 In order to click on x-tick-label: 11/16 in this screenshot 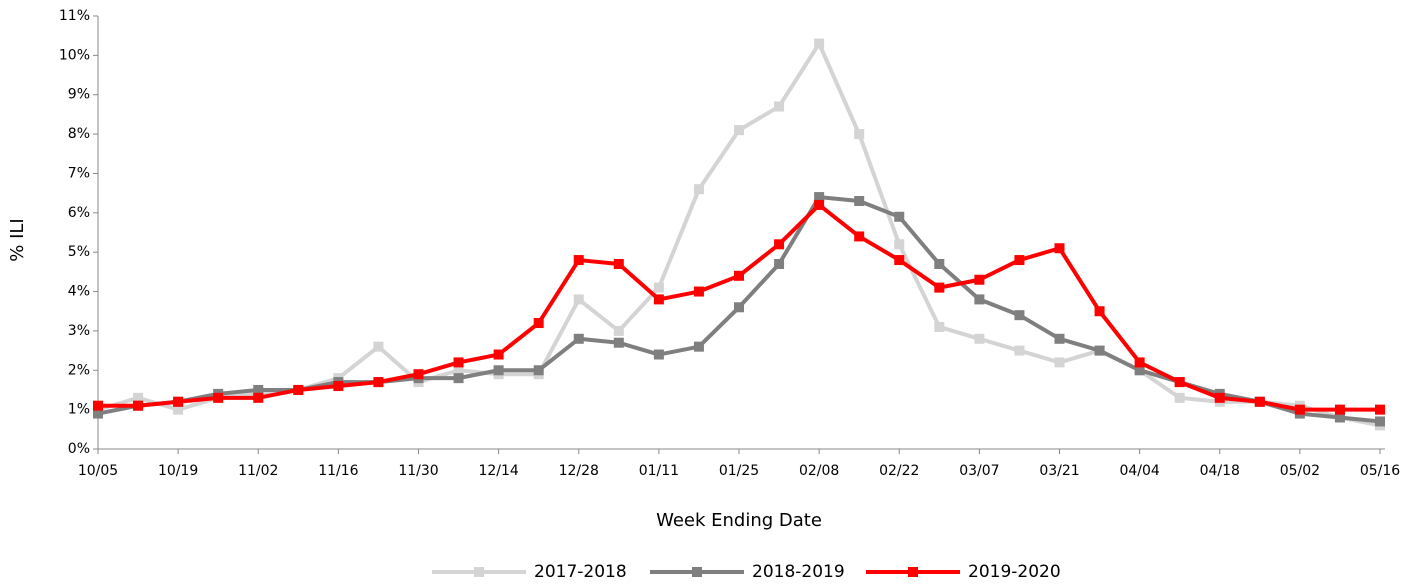, I will do `click(338, 471)`.